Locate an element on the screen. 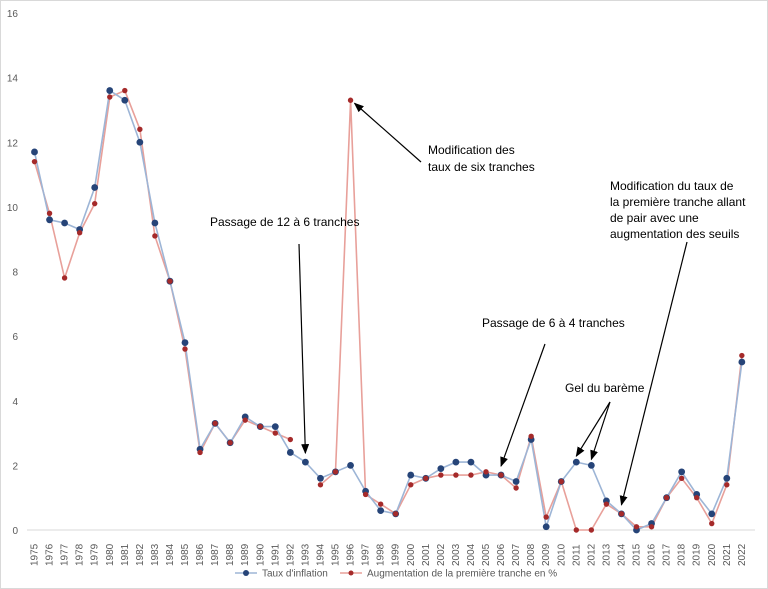  x-tick-label: 1979 is located at coordinates (95, 554).